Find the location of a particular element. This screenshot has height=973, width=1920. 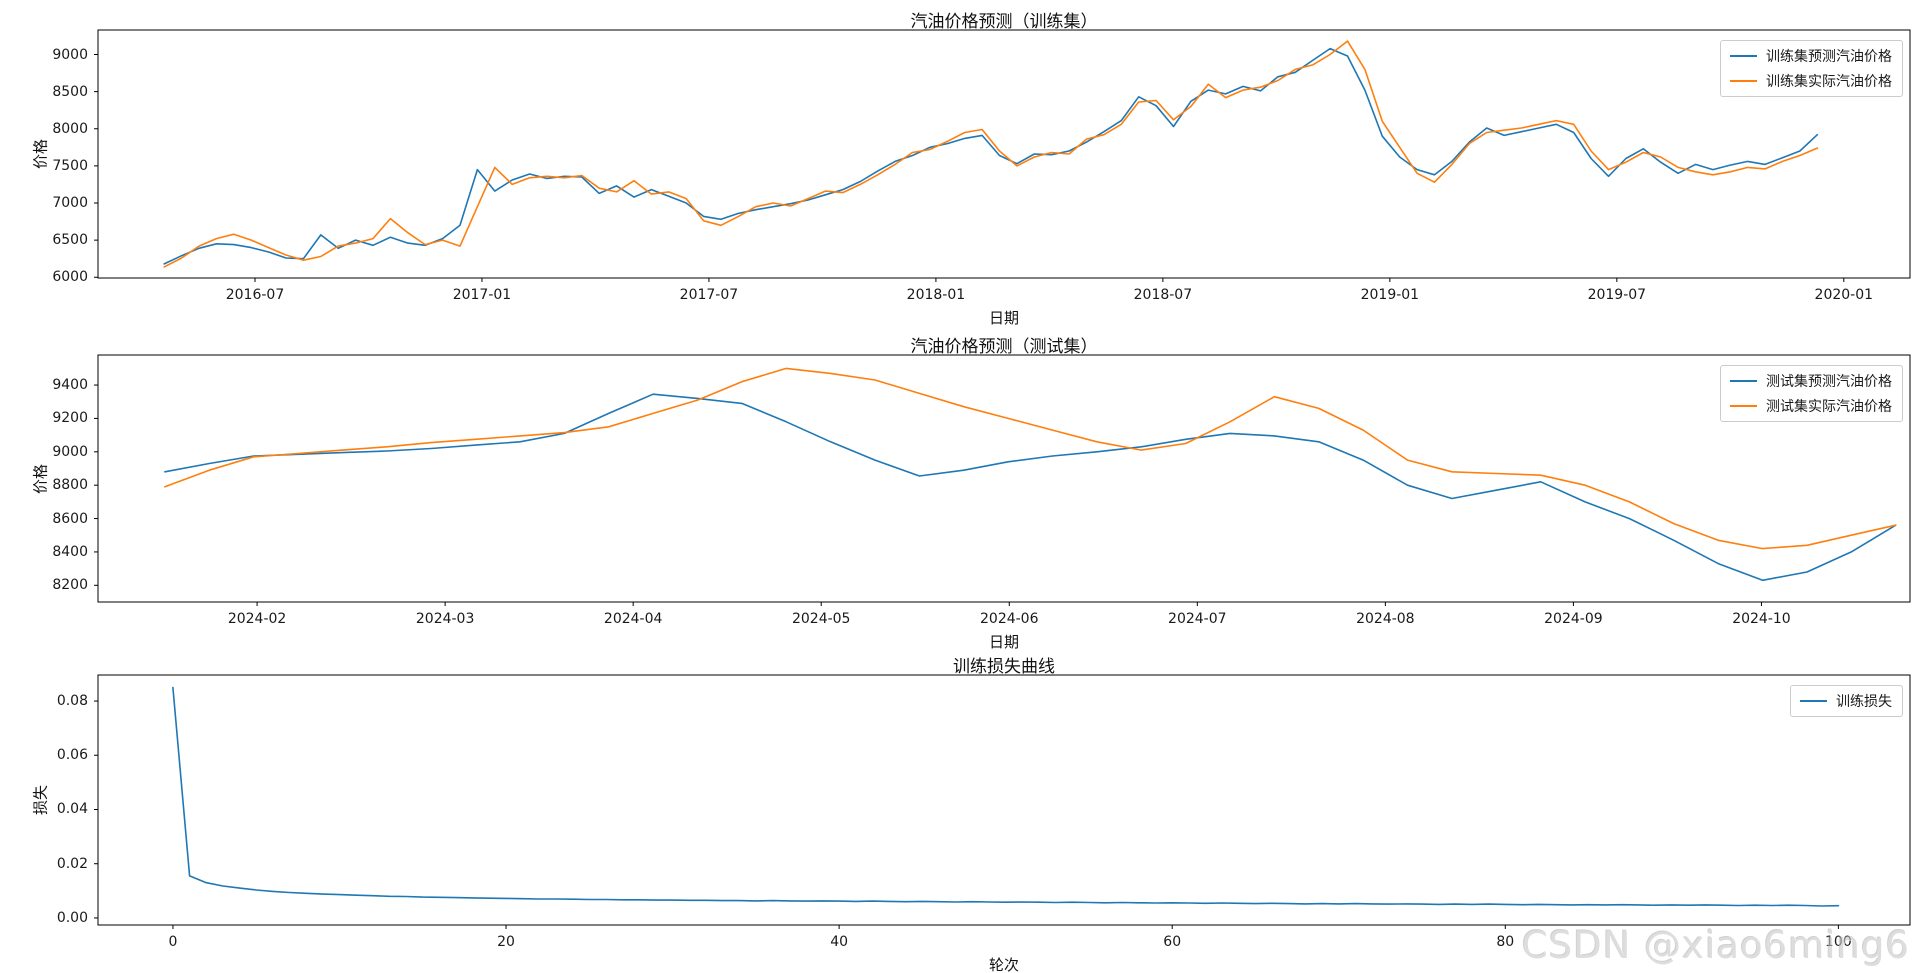

y-tick-label: 8800 is located at coordinates (70, 485).